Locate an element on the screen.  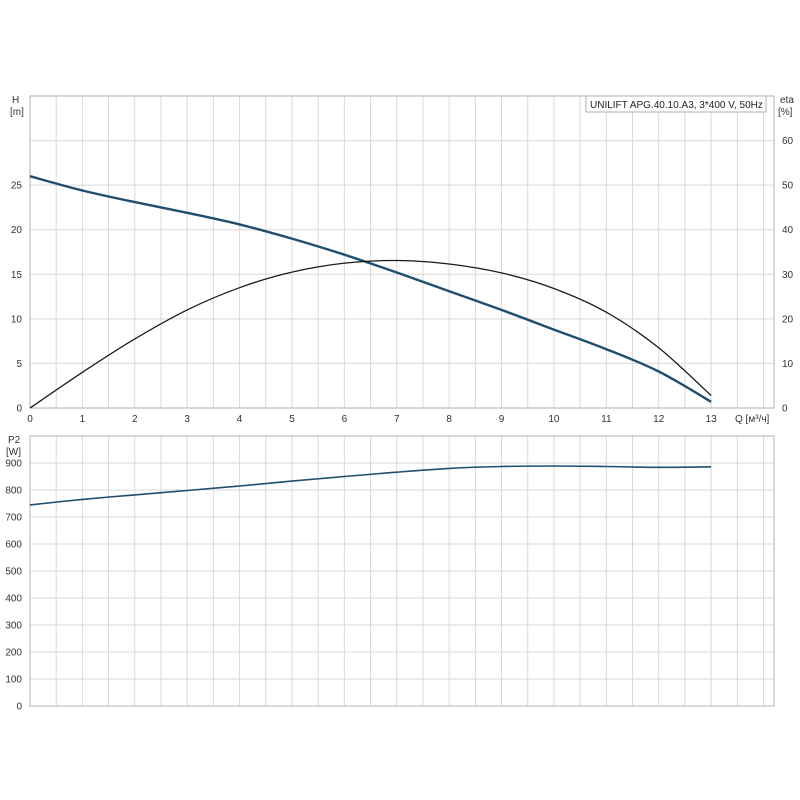
x-tick-label: 6 is located at coordinates (345, 419).